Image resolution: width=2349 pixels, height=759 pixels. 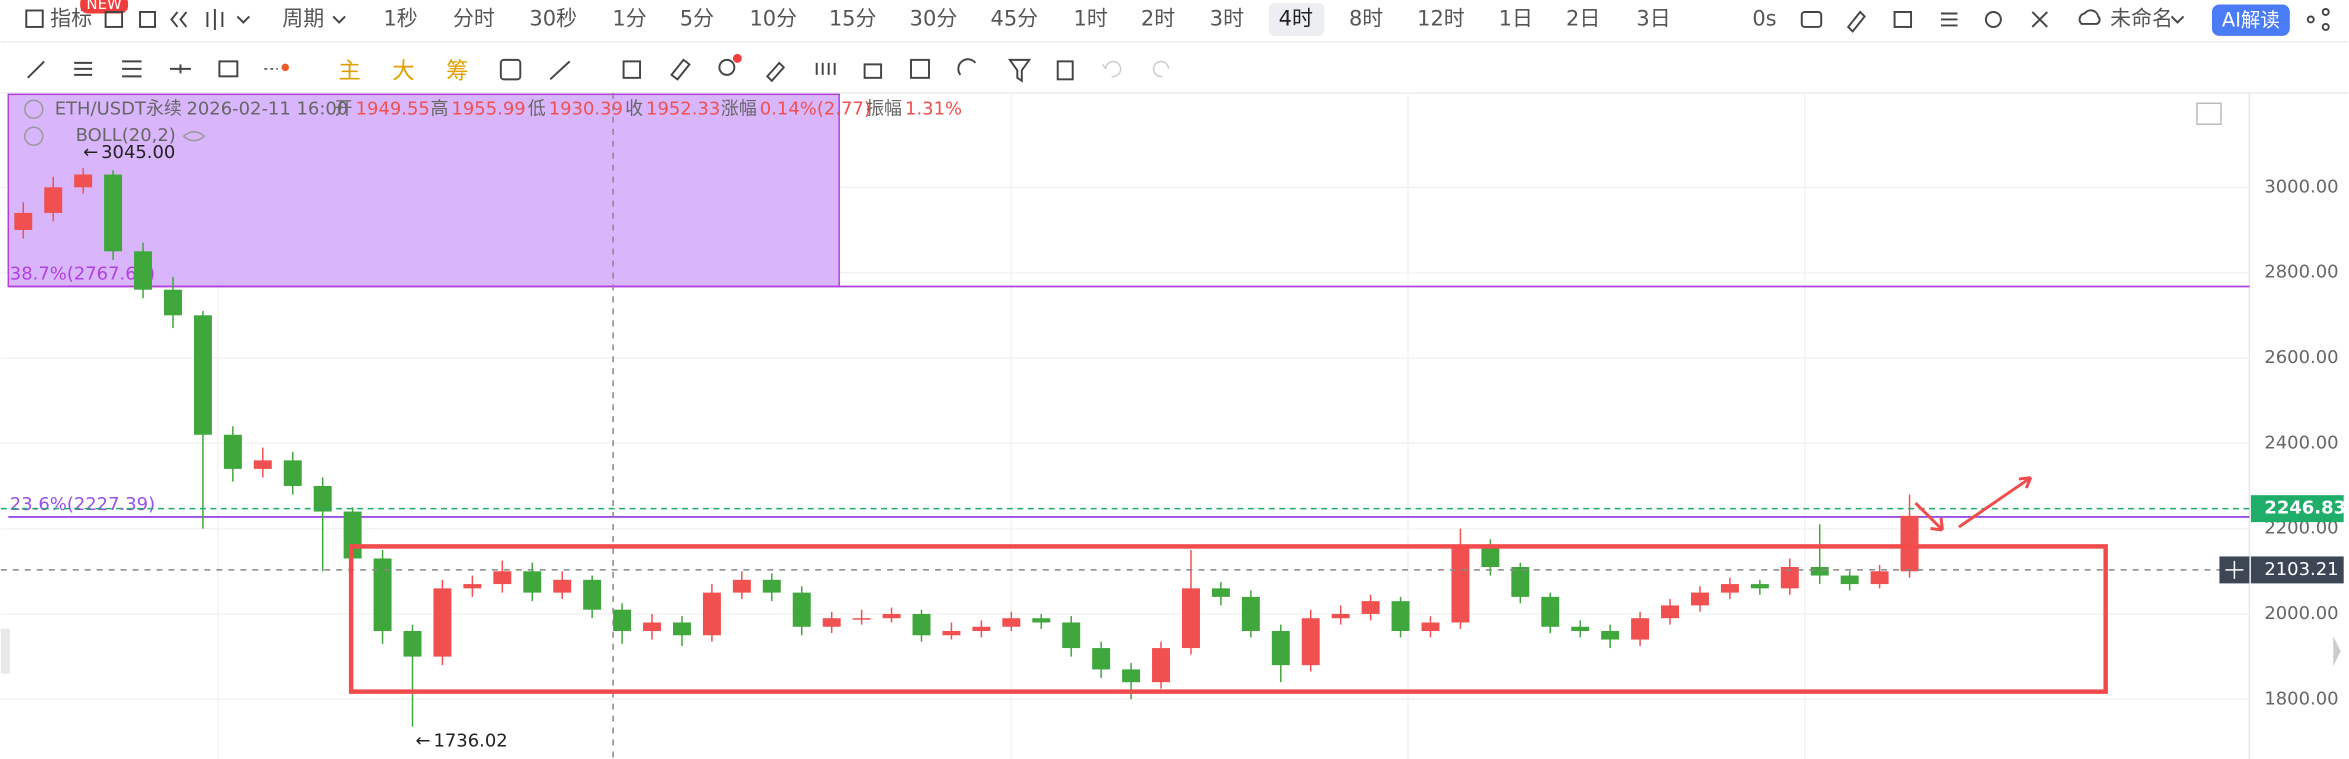 What do you see at coordinates (2301, 442) in the screenshot?
I see `y-tick-label: 2400.00` at bounding box center [2301, 442].